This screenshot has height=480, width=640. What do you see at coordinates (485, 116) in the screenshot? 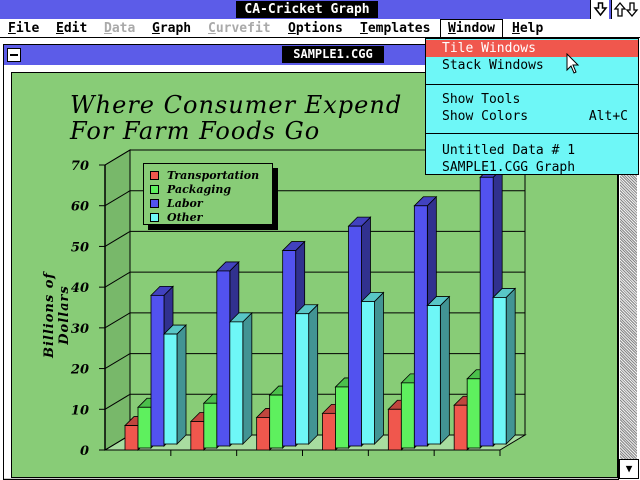
I see `show-colors-label: Show Colors` at bounding box center [485, 116].